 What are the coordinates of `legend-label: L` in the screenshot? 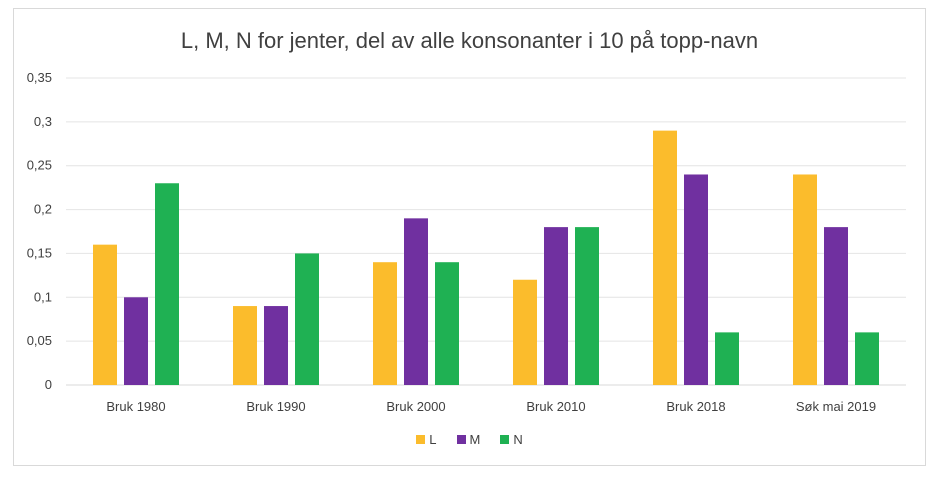 It's located at (433, 439).